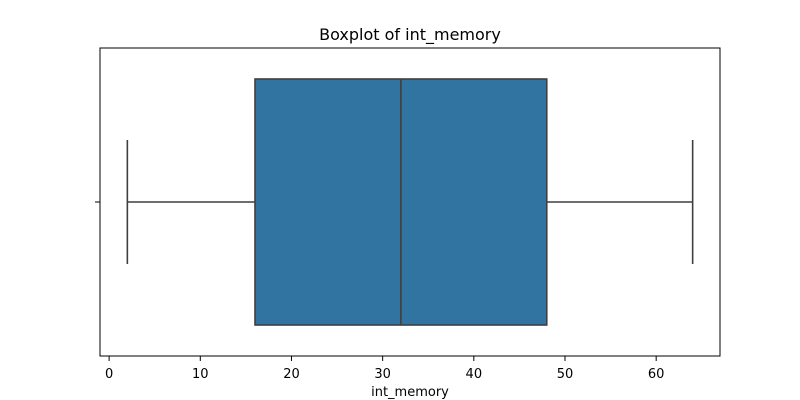 The height and width of the screenshot is (400, 800). What do you see at coordinates (291, 374) in the screenshot?
I see `x-tick-label: 20` at bounding box center [291, 374].